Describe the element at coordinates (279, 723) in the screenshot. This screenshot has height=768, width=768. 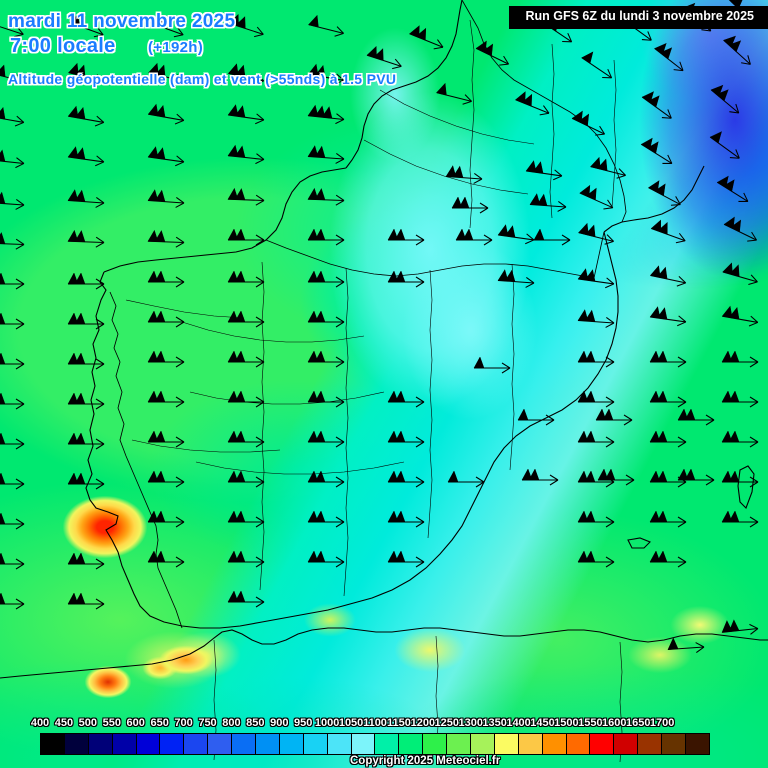
I see `colorbar-tick-label: 900` at that location.